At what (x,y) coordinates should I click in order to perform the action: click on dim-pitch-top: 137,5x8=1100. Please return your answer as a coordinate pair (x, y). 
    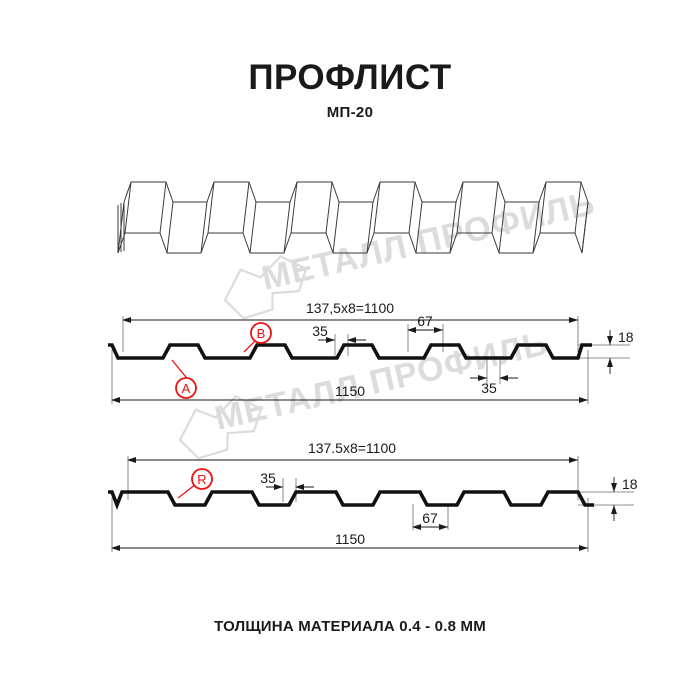
    Looking at the image, I should click on (350, 311).